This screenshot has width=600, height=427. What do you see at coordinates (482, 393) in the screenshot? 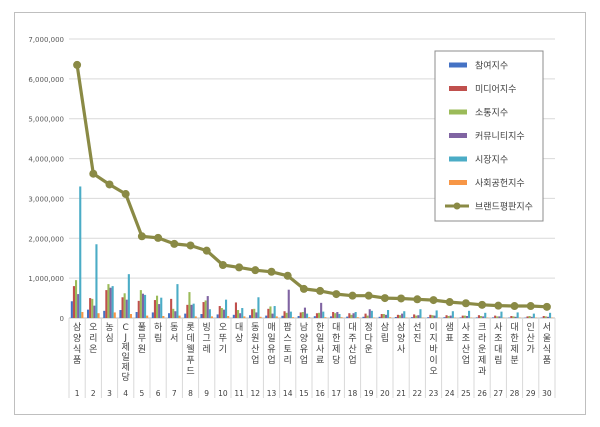
I see `rank-label: 26` at bounding box center [482, 393].